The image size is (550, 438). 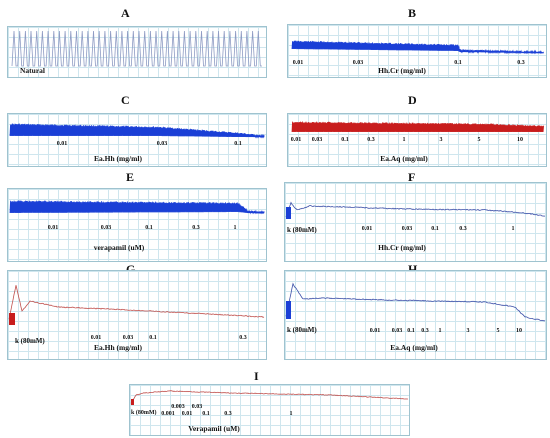 I want to click on tick-f-0: 0.01, so click(x=367, y=229).